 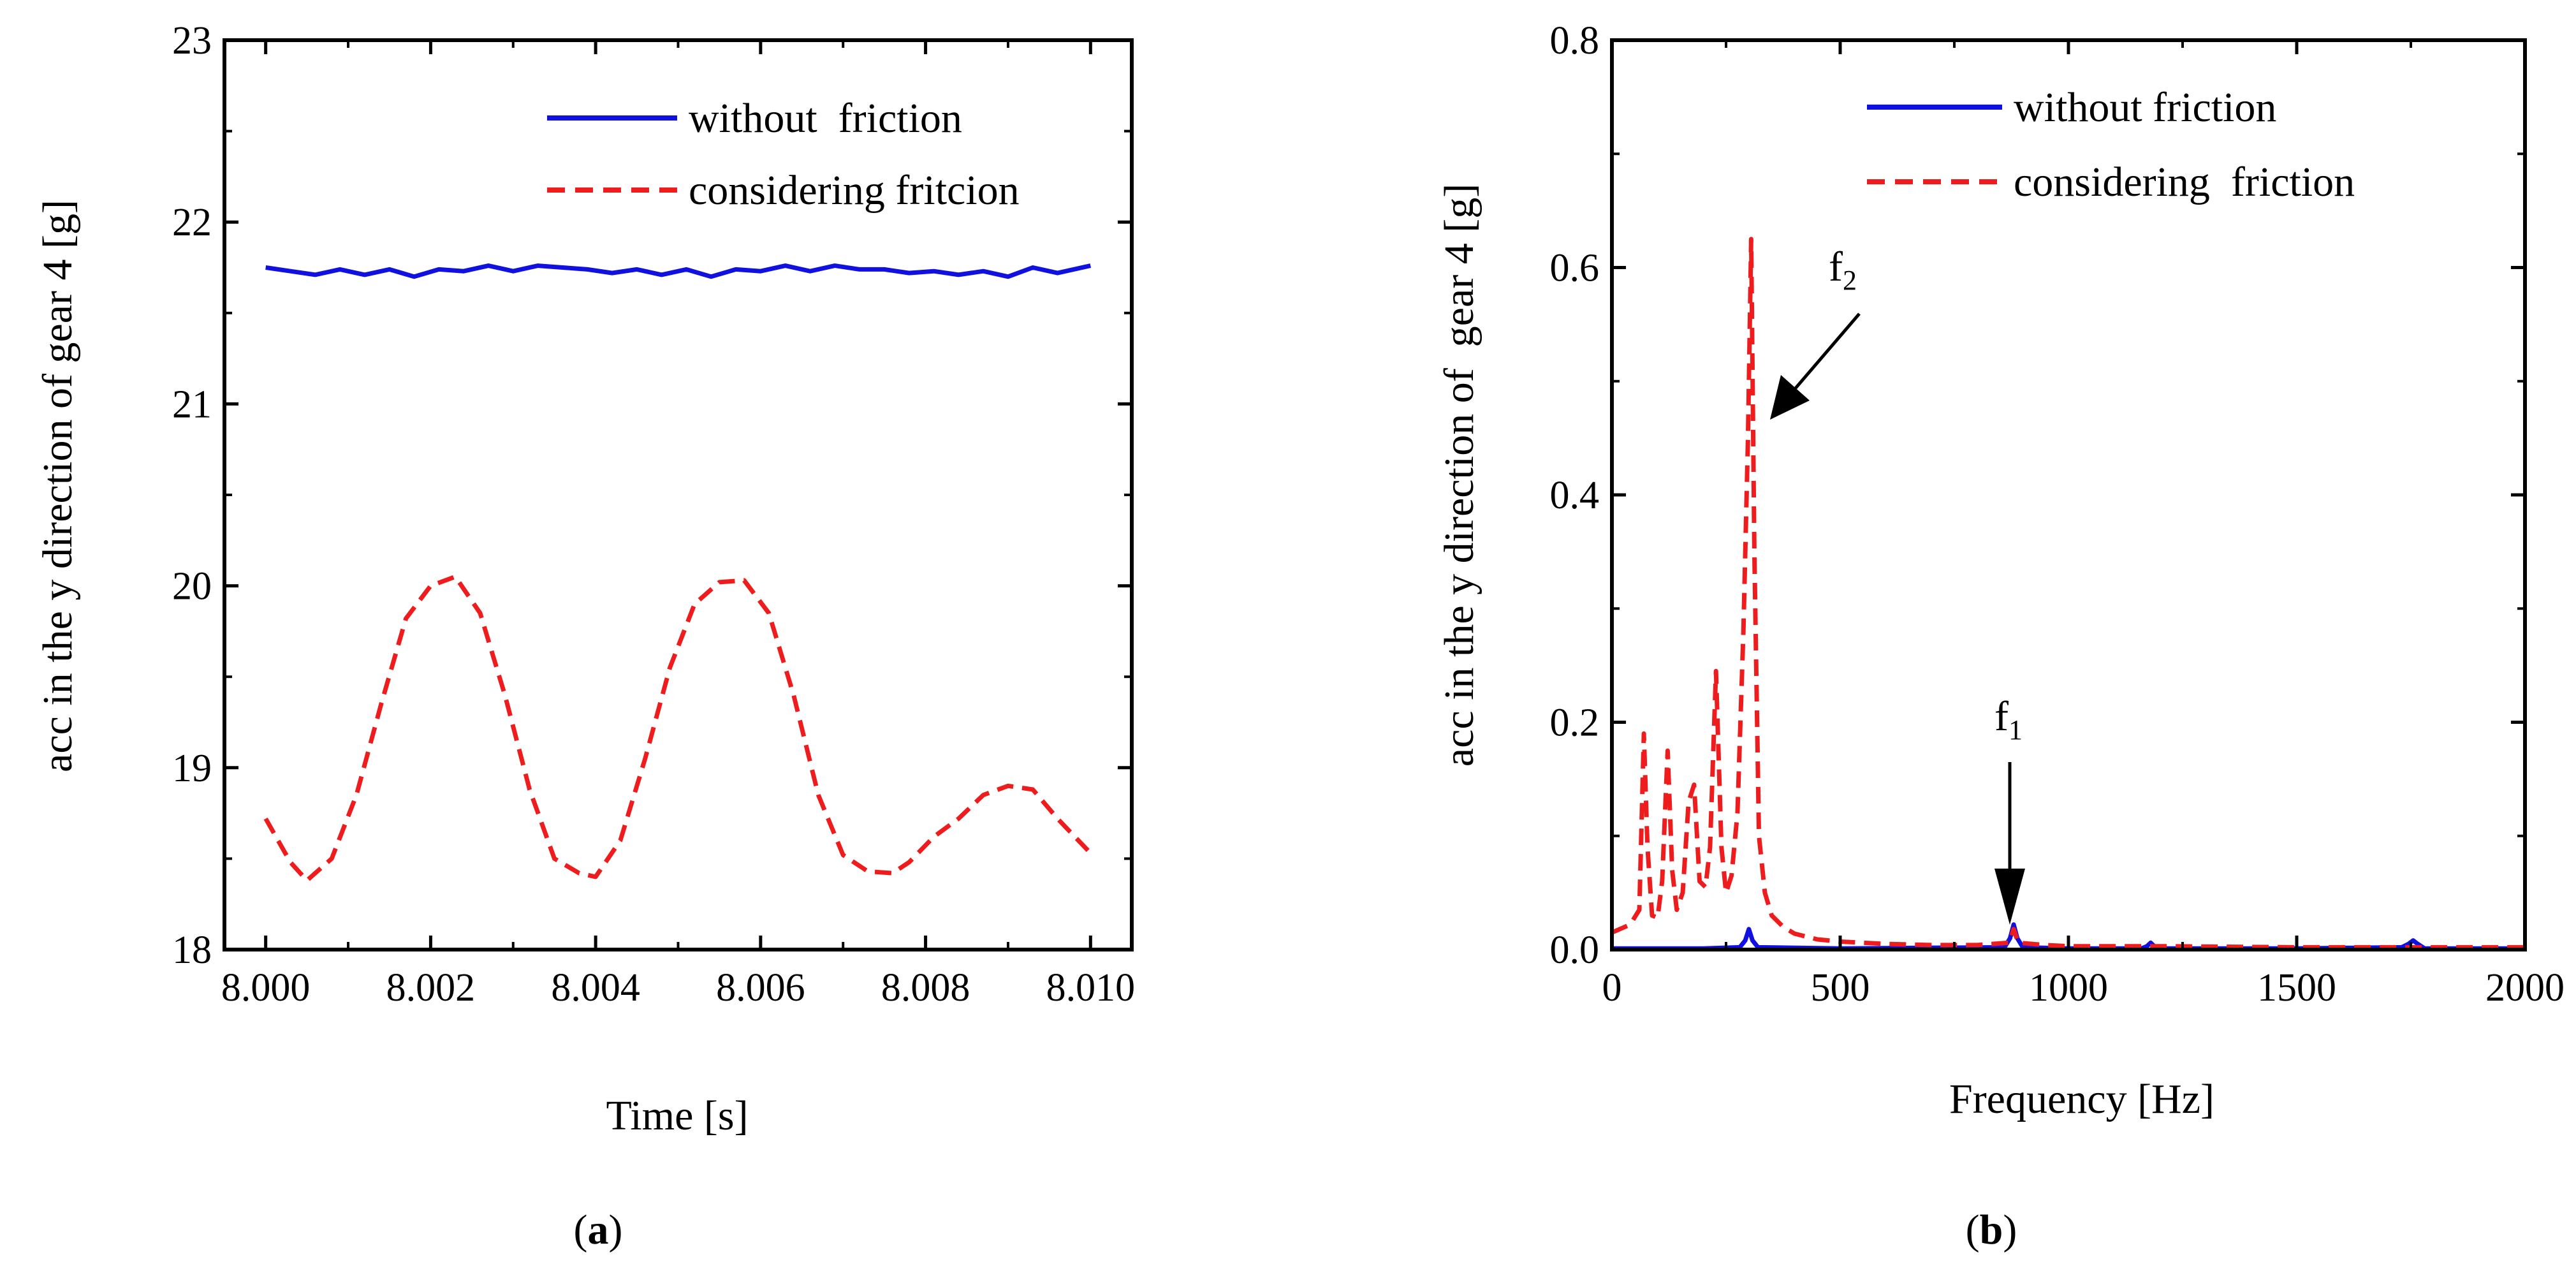 What do you see at coordinates (1850, 280) in the screenshot?
I see `annotation-f2-subscript: 2` at bounding box center [1850, 280].